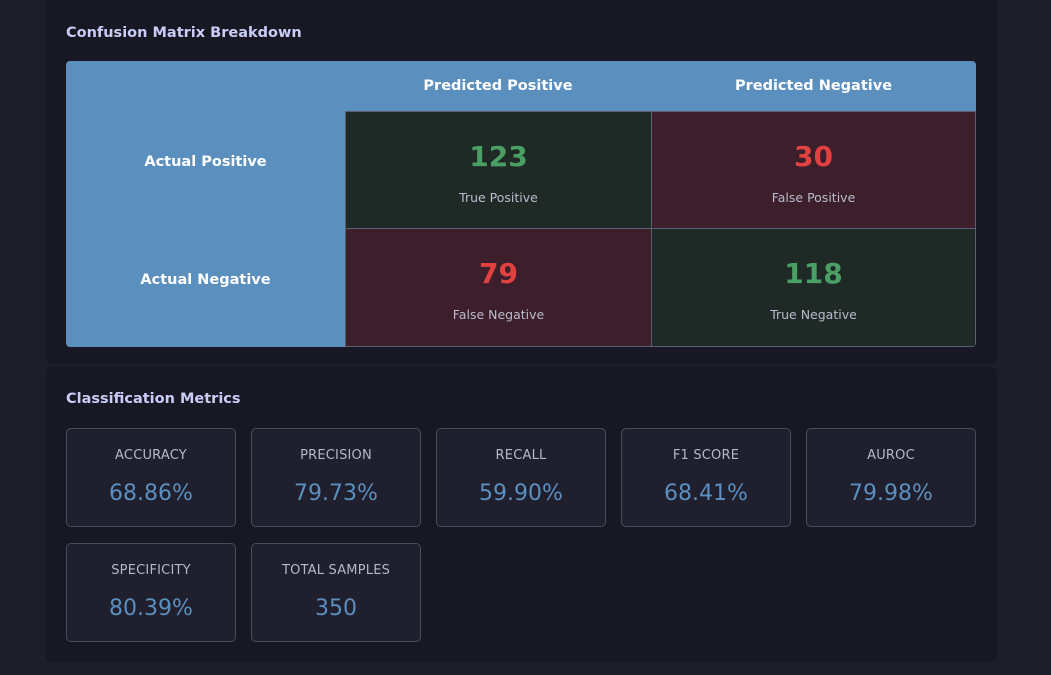 This screenshot has height=675, width=1051. What do you see at coordinates (813, 314) in the screenshot?
I see `true-negative-label: True Negative` at bounding box center [813, 314].